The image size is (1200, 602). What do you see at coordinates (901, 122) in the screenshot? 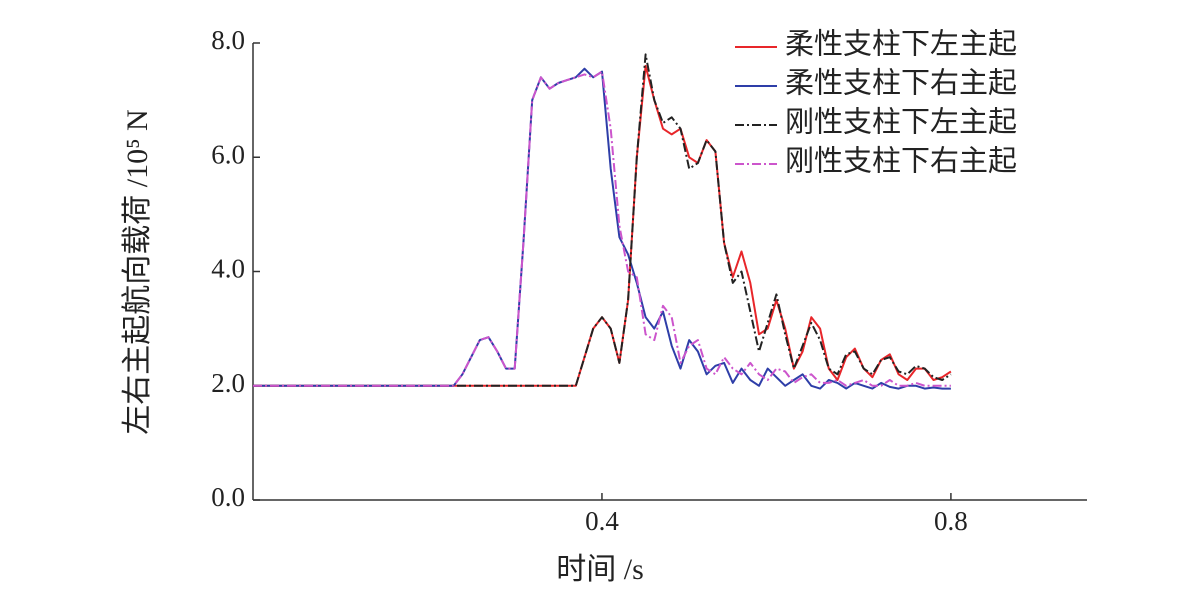
I see `legend-label: 刚性支柱下左主起` at bounding box center [901, 122].